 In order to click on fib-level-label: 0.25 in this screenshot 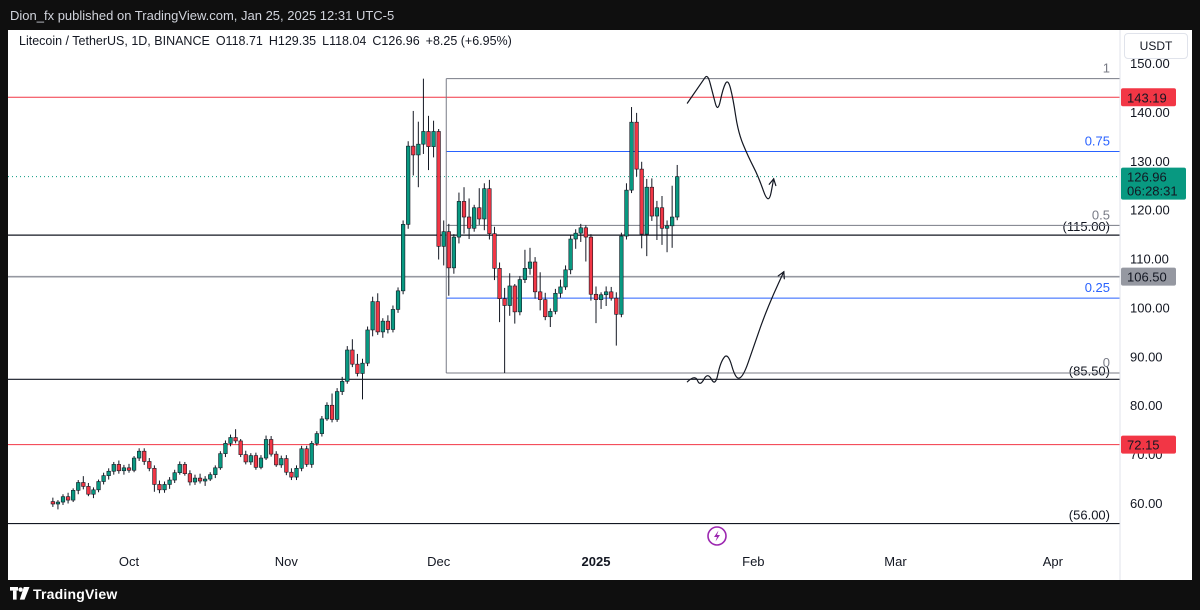, I will do `click(1097, 287)`.